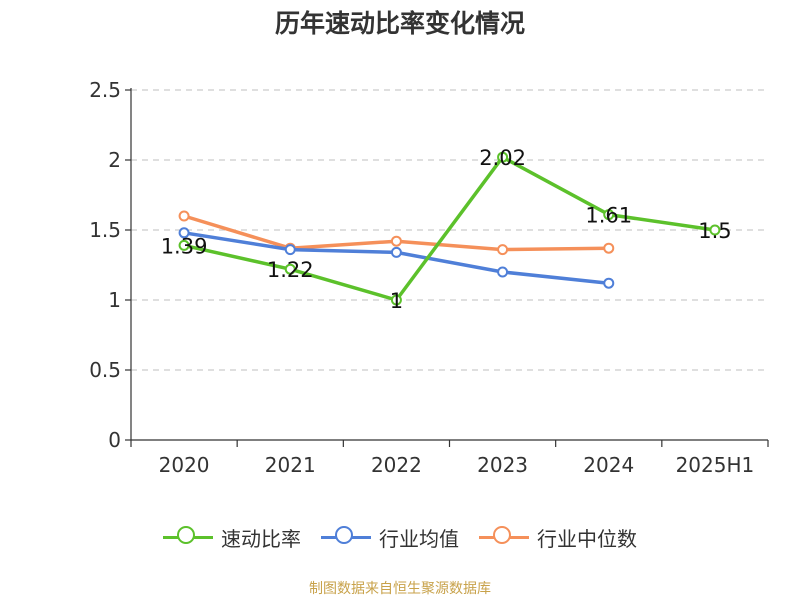 The width and height of the screenshot is (800, 600). Describe the element at coordinates (290, 465) in the screenshot. I see `x-tick-label: 2021` at that location.